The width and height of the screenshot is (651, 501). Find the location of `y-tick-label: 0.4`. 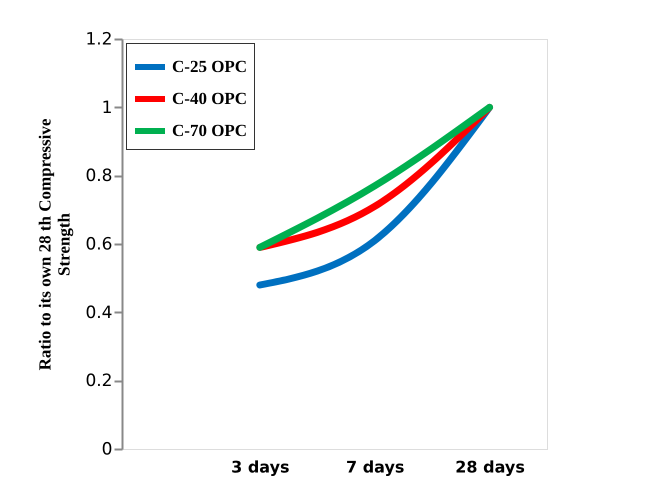

y-tick-label: 0.4 is located at coordinates (98, 312).